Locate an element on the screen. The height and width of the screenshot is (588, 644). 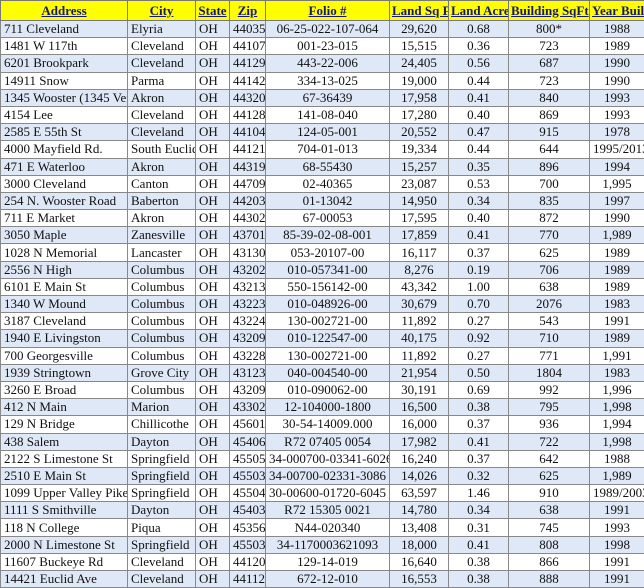
cell-year-built: 1993 is located at coordinates (616, 115).